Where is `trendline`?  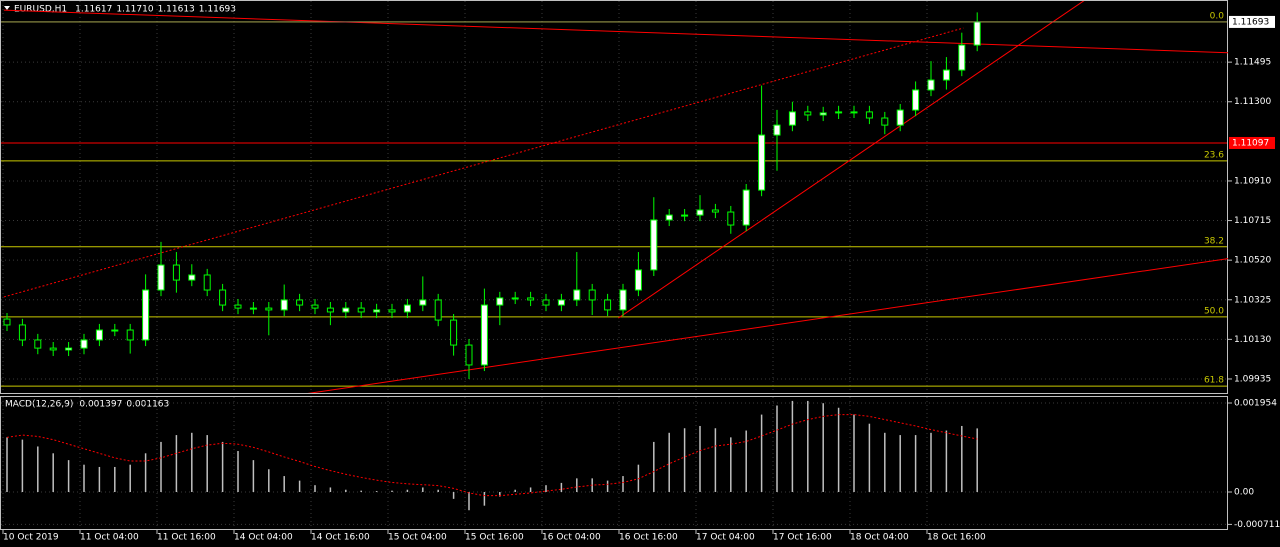
trendline is located at coordinates (615, 31).